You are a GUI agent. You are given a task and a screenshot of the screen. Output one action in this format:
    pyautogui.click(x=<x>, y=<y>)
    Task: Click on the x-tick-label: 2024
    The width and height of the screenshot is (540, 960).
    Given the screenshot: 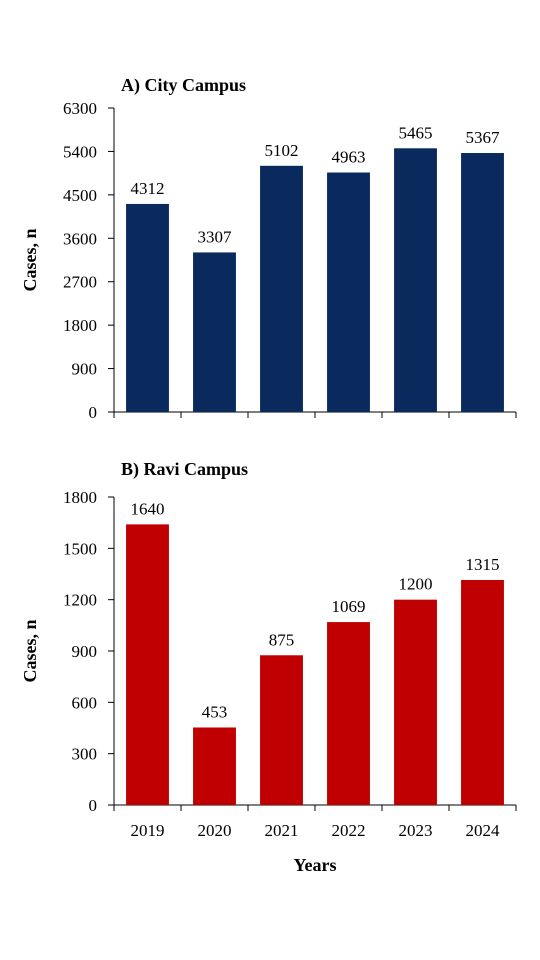 What is the action you would take?
    pyautogui.click(x=483, y=830)
    